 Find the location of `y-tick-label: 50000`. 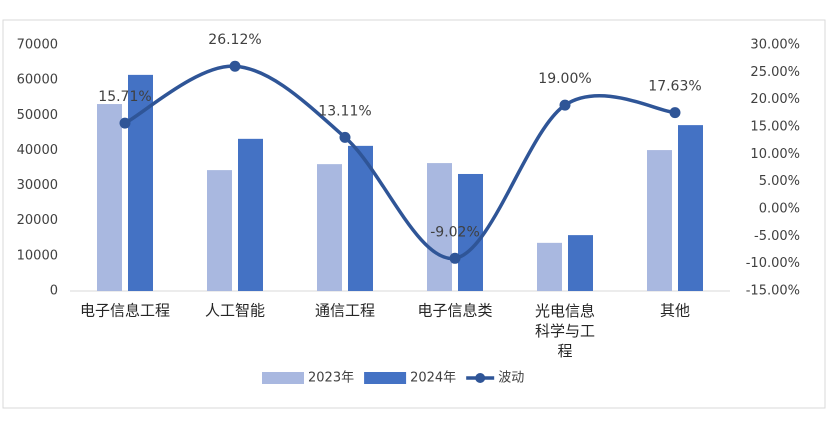

y-tick-label: 50000 is located at coordinates (37, 115).